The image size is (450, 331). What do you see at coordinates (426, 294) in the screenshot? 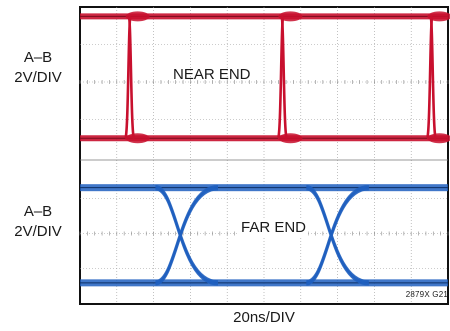
I see `figure-id: 2879X G21` at bounding box center [426, 294].